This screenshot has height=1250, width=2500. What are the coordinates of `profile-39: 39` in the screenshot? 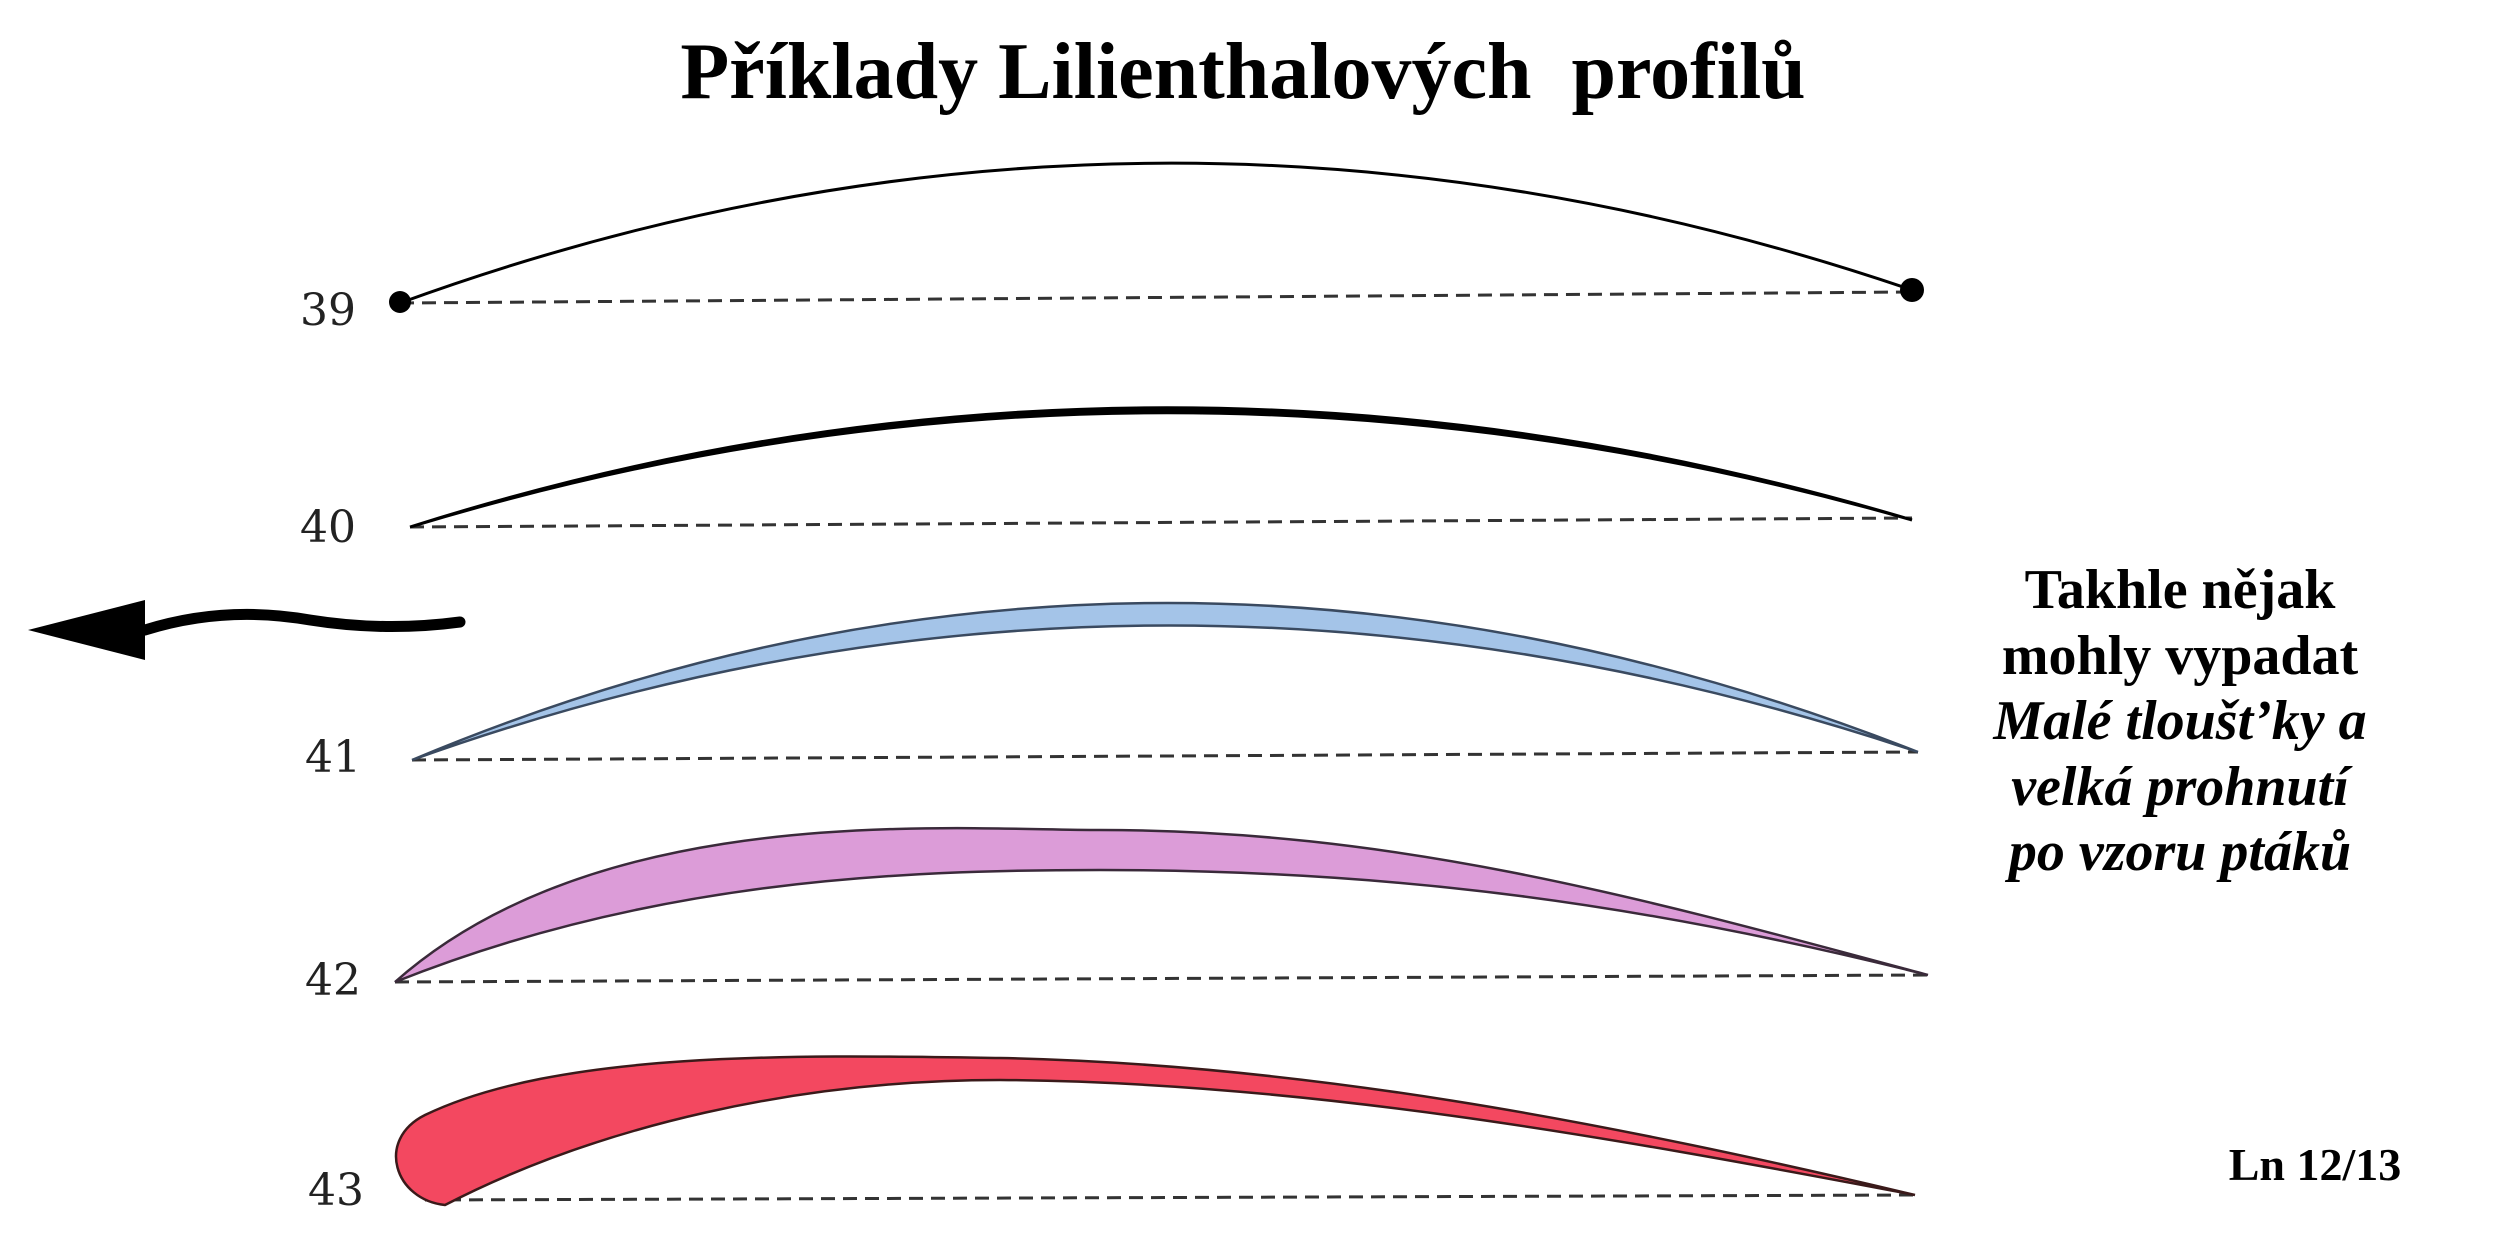 It's located at (1112, 248).